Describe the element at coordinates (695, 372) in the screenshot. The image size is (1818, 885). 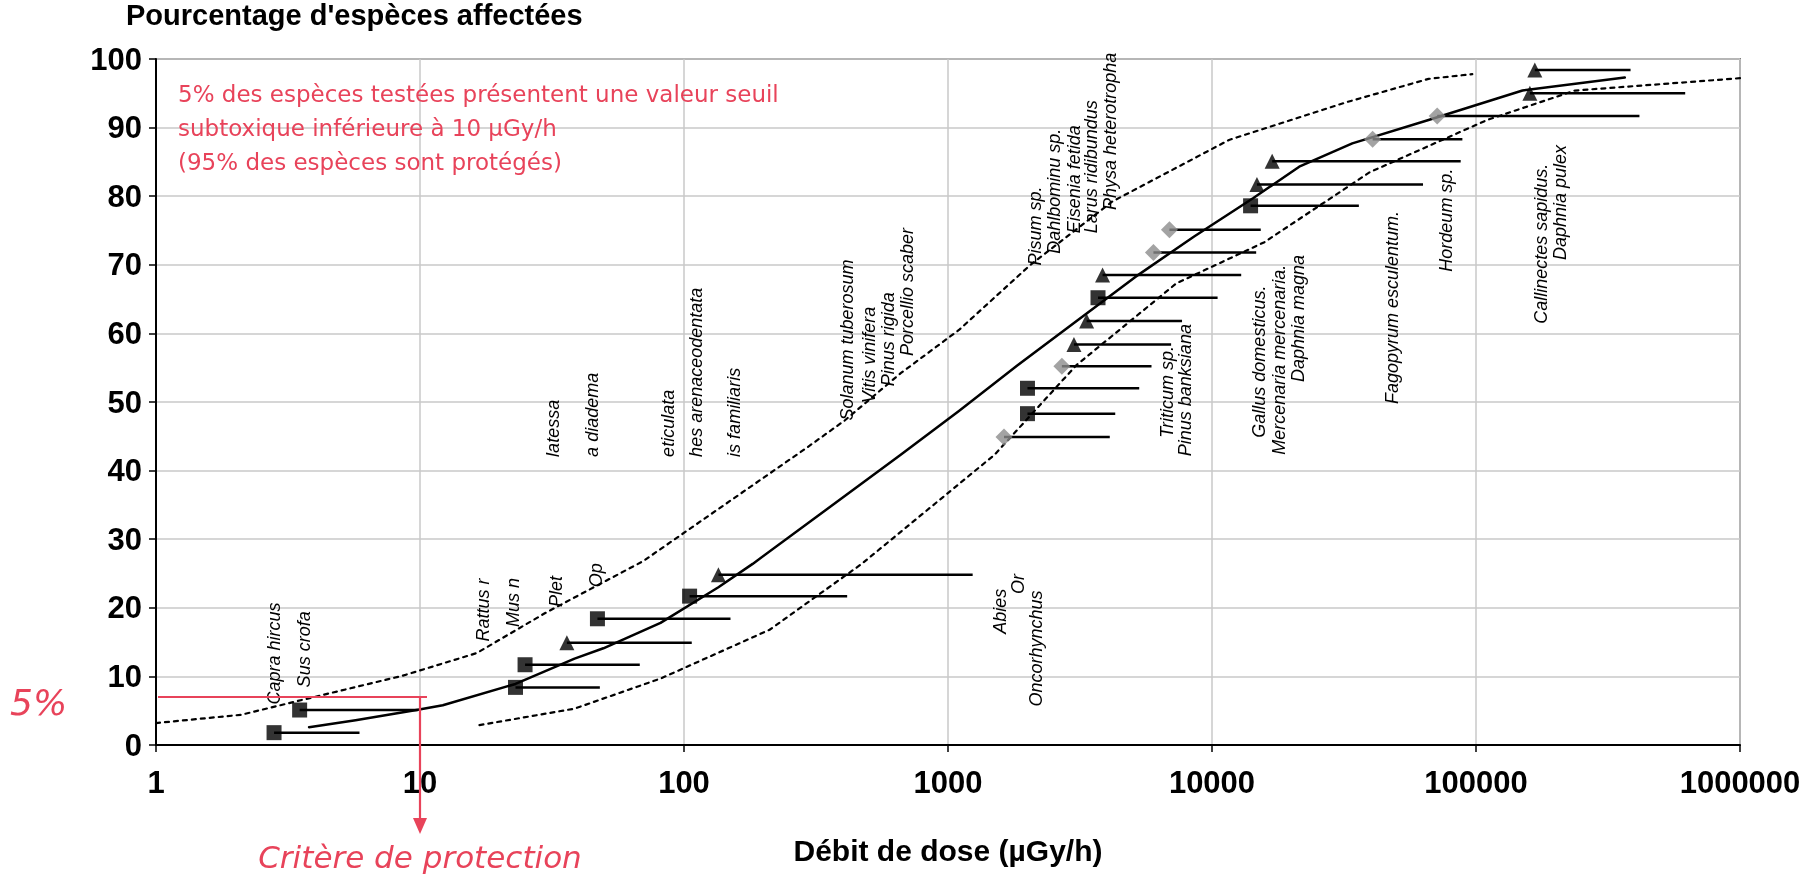
I see `annotation: hes arenaceodentata` at that location.